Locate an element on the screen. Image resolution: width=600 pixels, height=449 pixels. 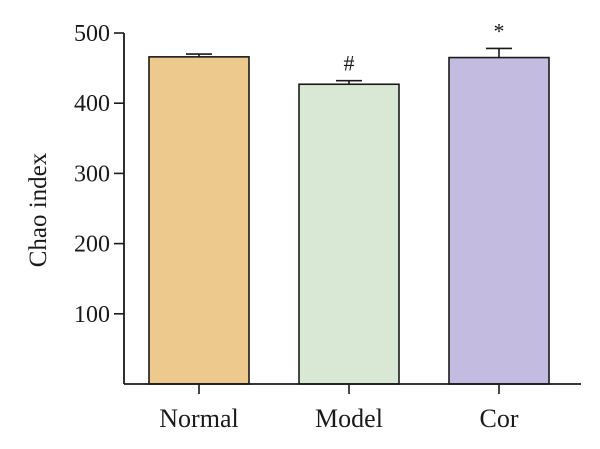
x-tick-label-cor: Cor is located at coordinates (499, 418).